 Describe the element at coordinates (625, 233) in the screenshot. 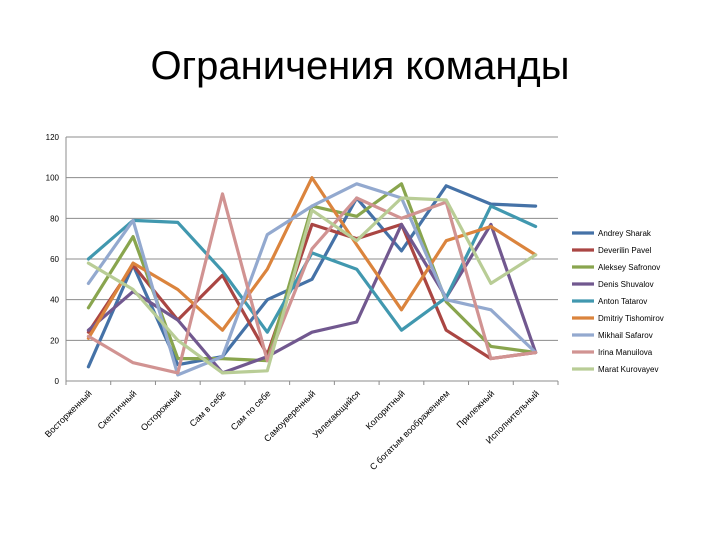

I see `legend-label: Andrey Sharak` at that location.